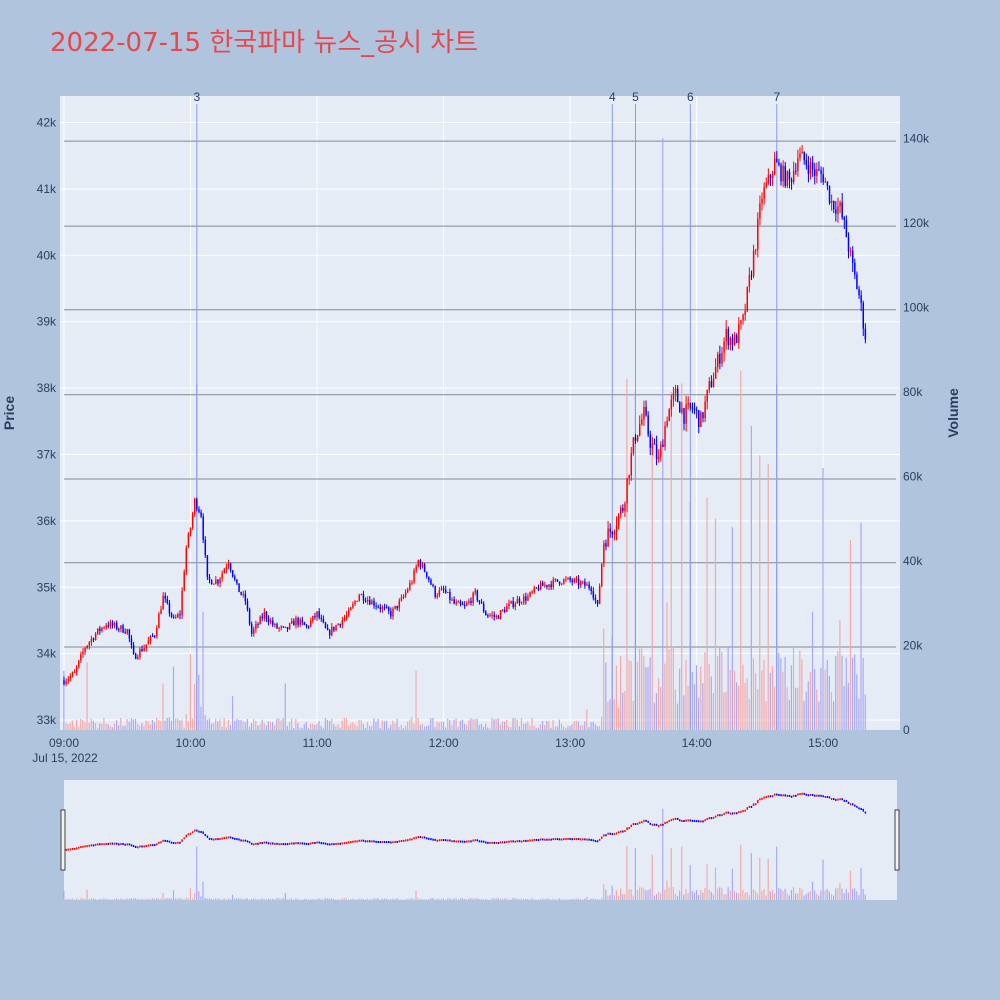 The image size is (1000, 1000). Describe the element at coordinates (823, 743) in the screenshot. I see `time-tick-label: 15:00` at that location.